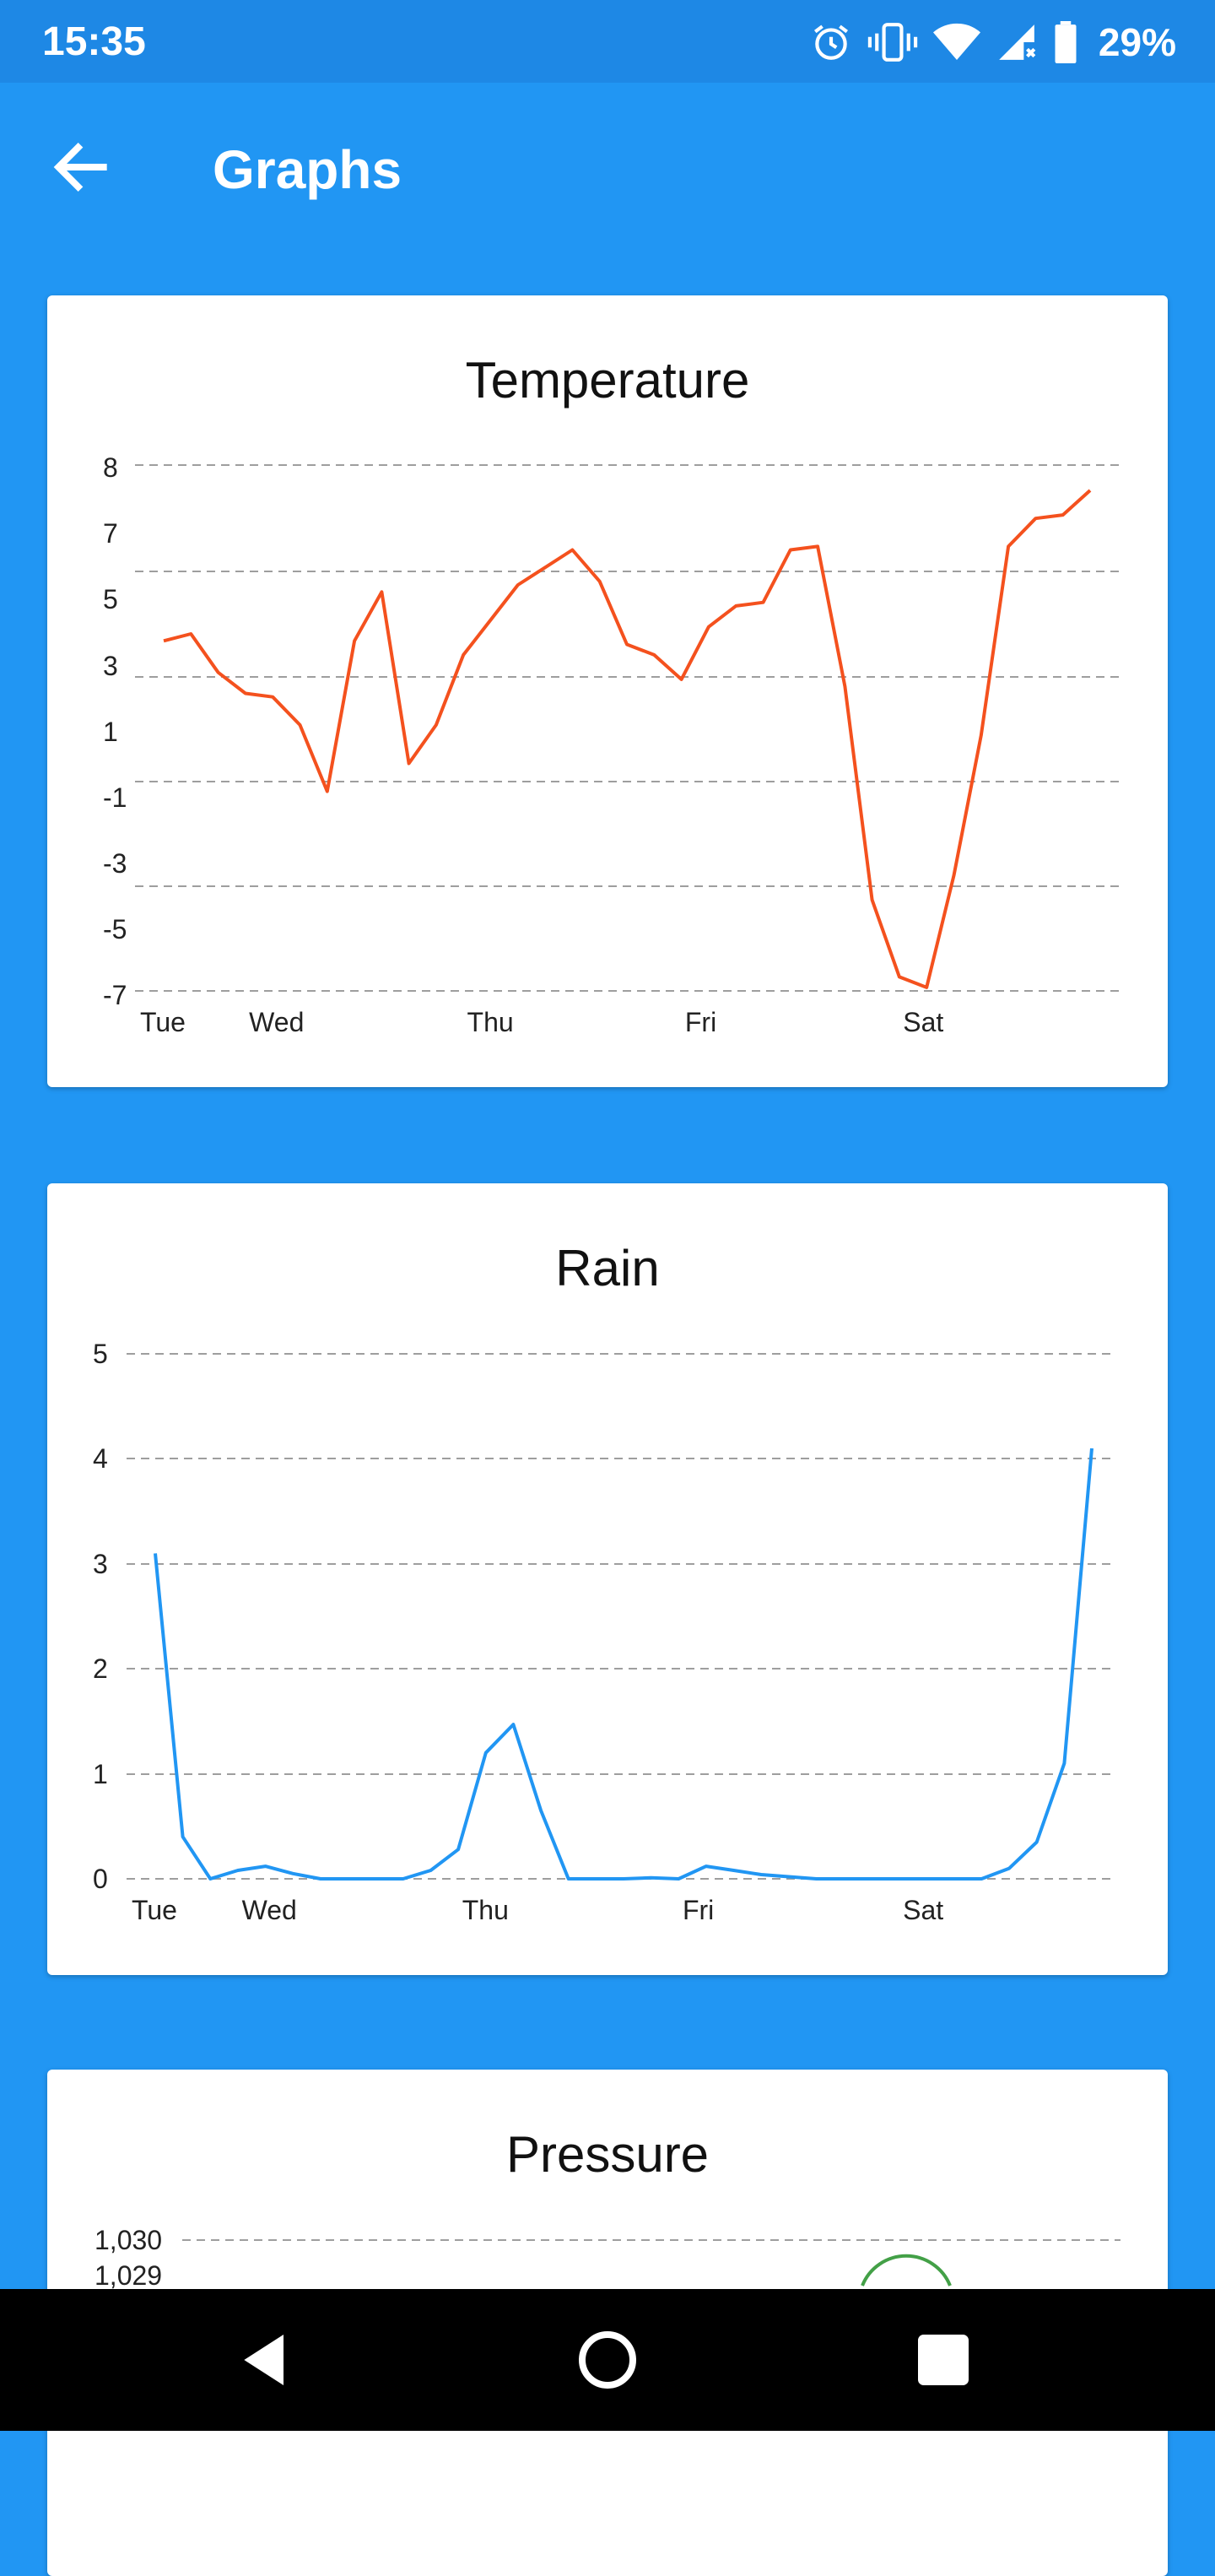 The width and height of the screenshot is (1215, 2576). I want to click on navigation-bar, so click(607, 2360).